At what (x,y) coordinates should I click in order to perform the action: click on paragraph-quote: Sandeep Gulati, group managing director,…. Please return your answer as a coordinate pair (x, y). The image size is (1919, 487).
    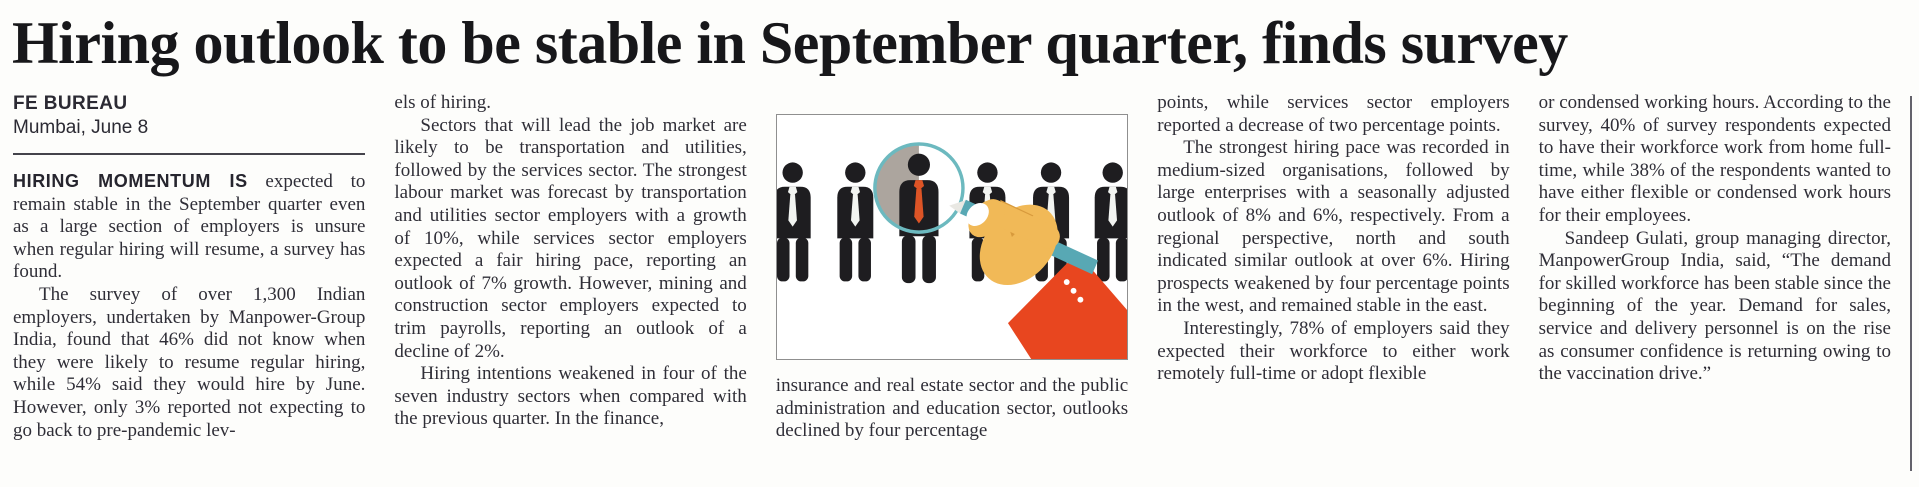
    Looking at the image, I should click on (1714, 306).